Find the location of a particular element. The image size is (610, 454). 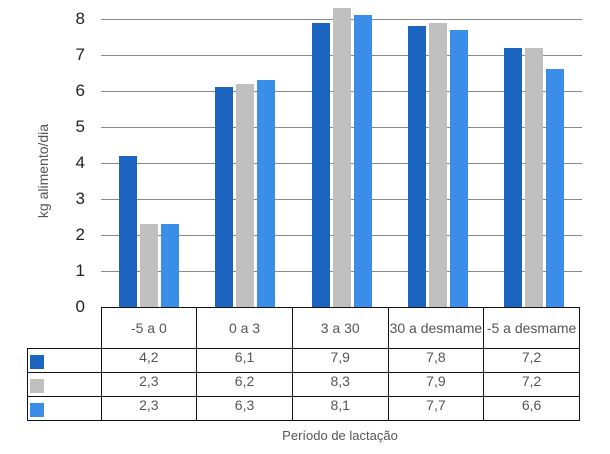

y-tick-label: 7 is located at coordinates (80, 54).